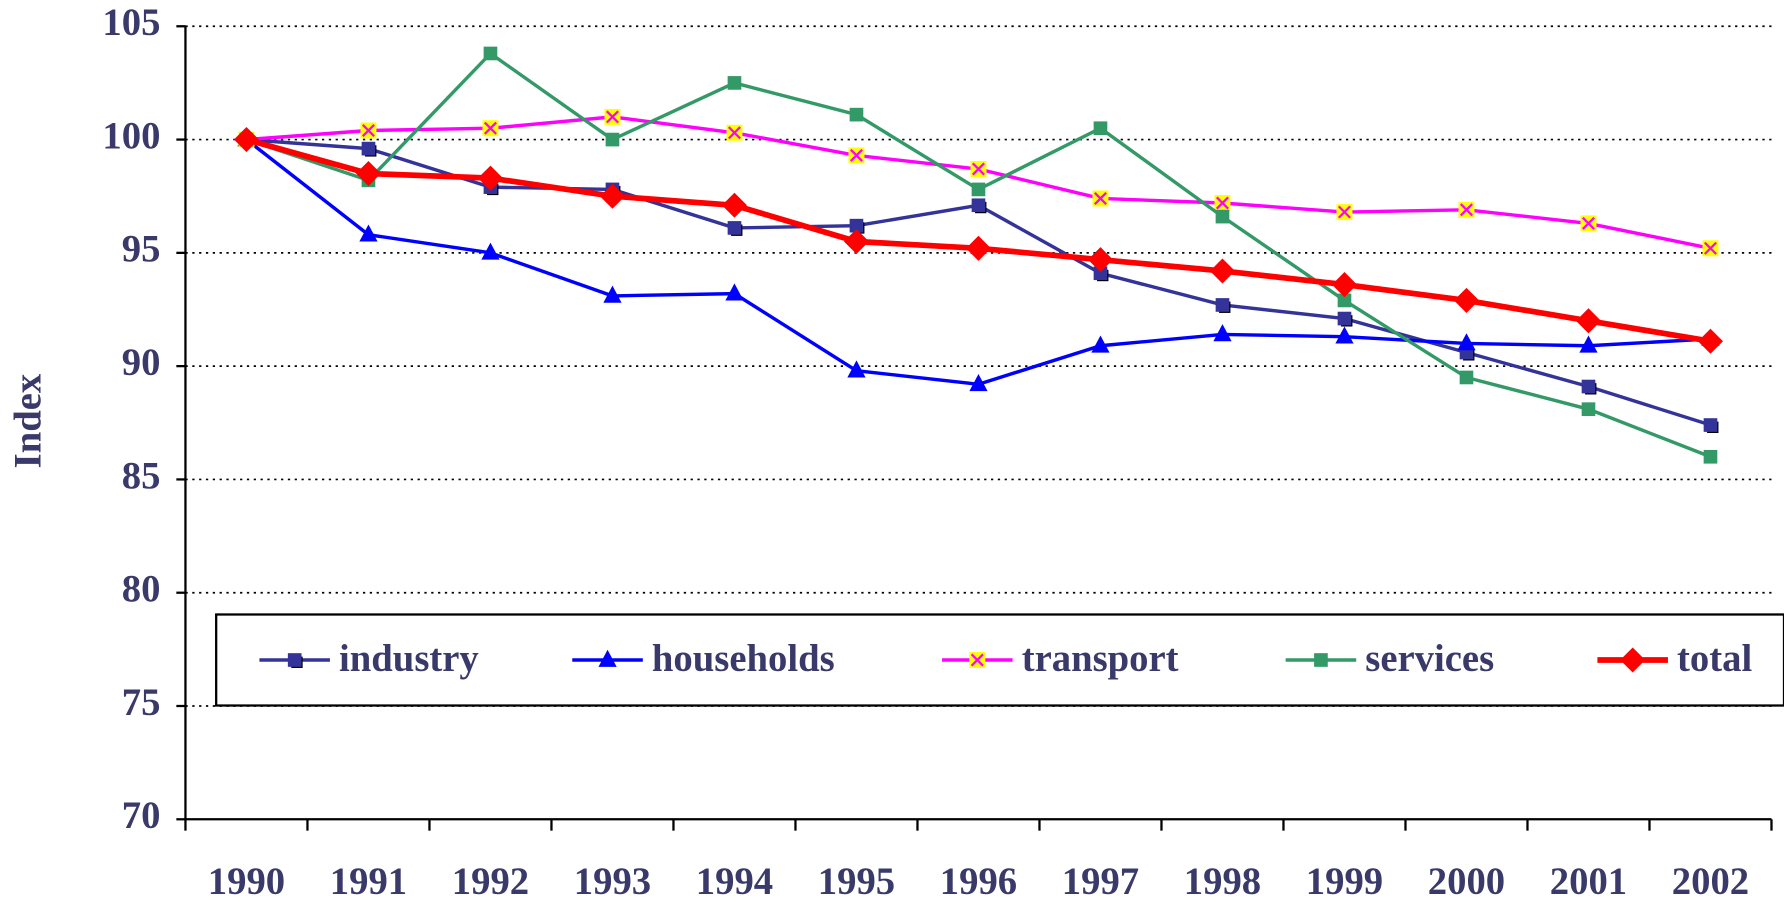  I want to click on legend-label: industry, so click(409, 659).